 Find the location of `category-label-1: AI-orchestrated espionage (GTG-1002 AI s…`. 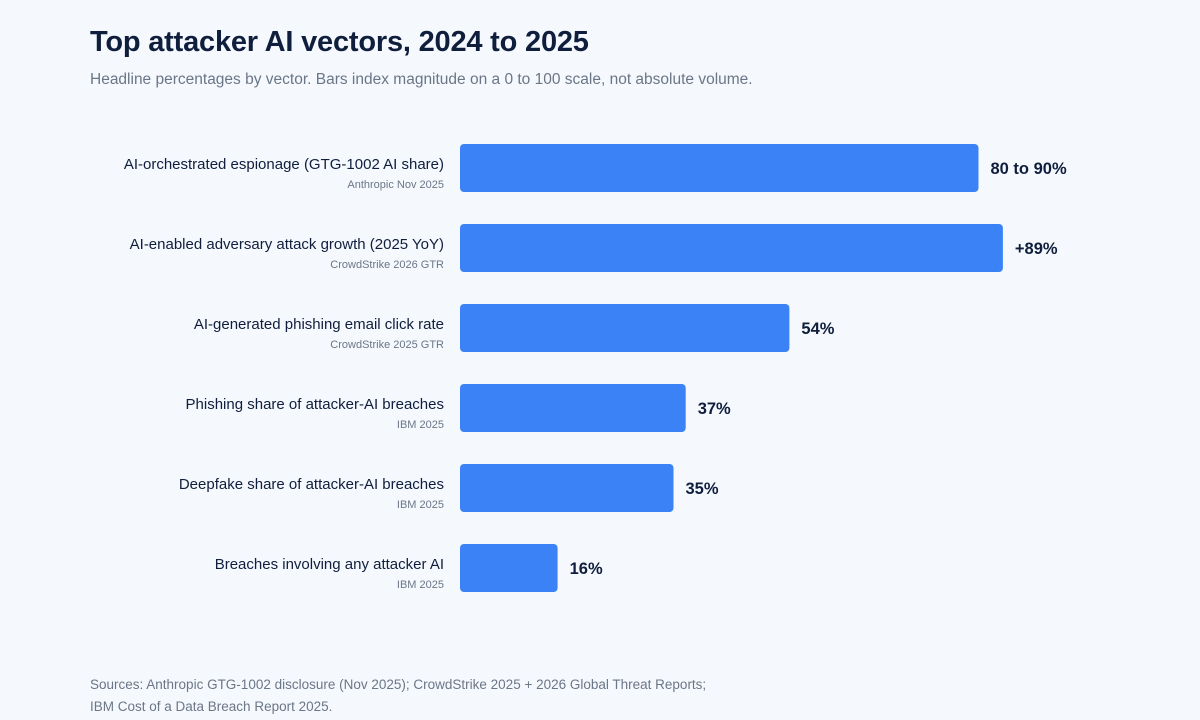

category-label-1: AI-orchestrated espionage (GTG-1002 AI s… is located at coordinates (284, 164).